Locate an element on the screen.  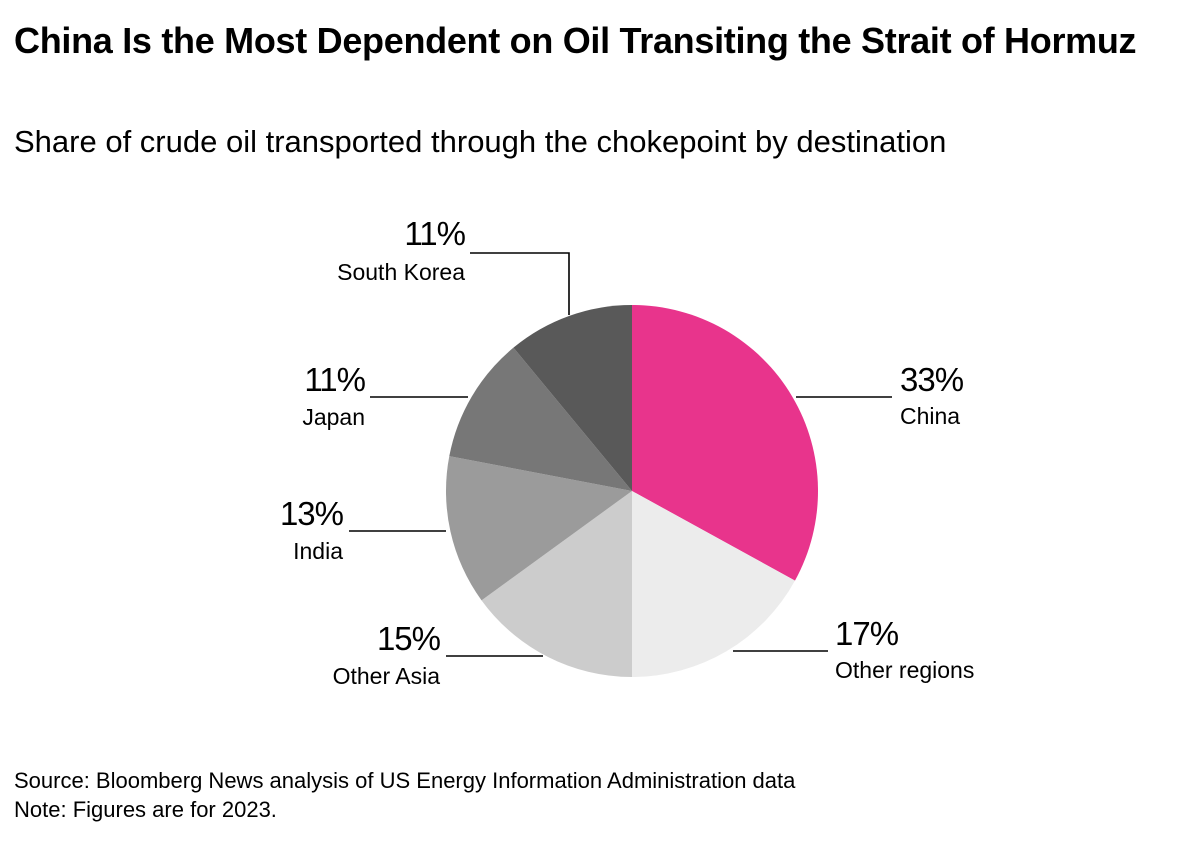
pie-slice-china is located at coordinates (725, 443).